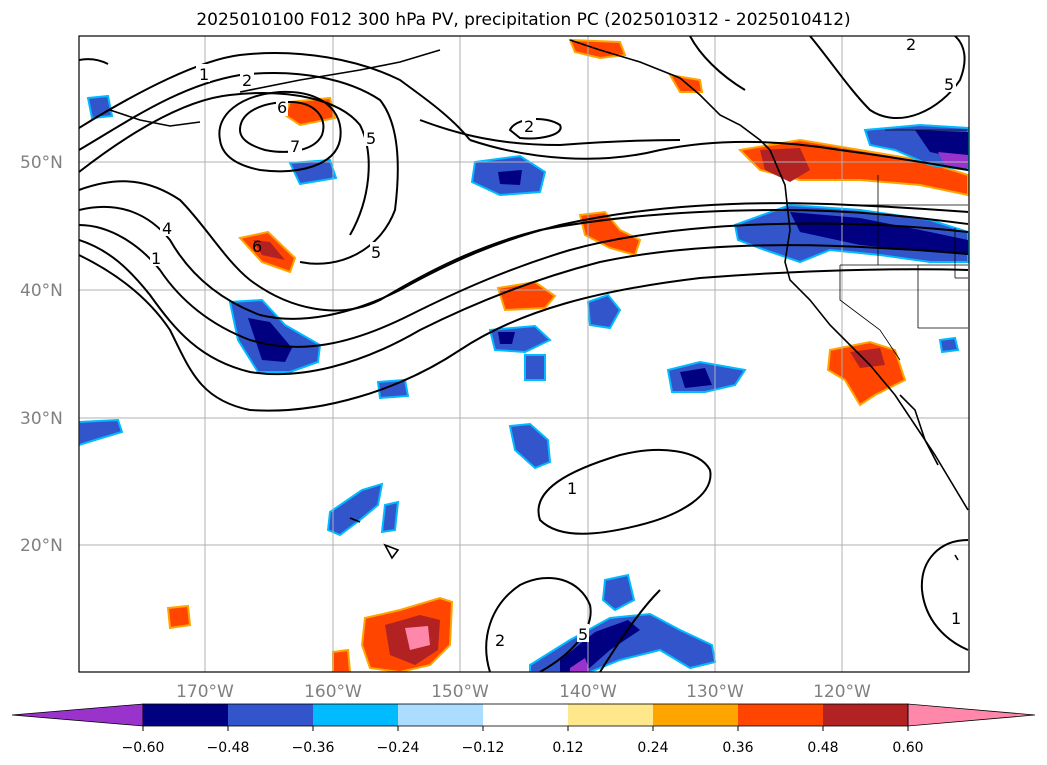  I want to click on colorbar-extend-high, so click(971, 715).